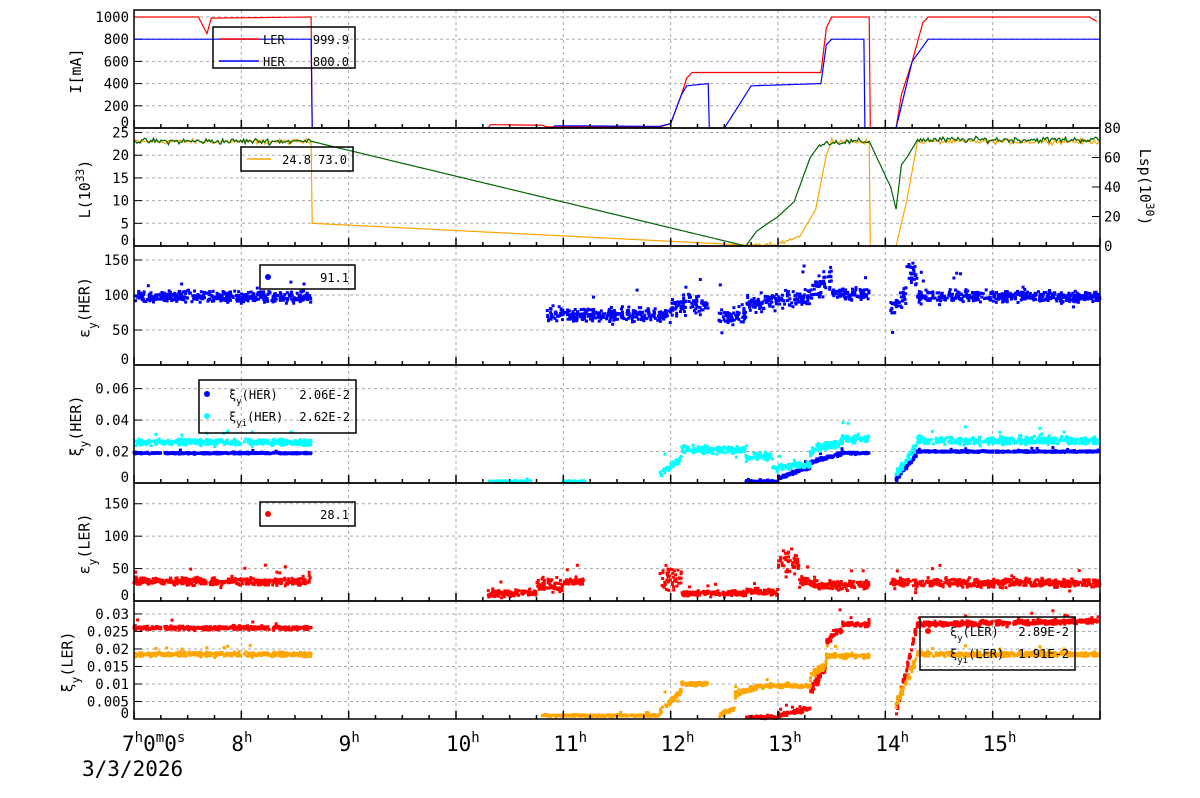 Image resolution: width=1200 pixels, height=798 pixels. I want to click on y-axis-label-sup: 33, so click(80, 176).